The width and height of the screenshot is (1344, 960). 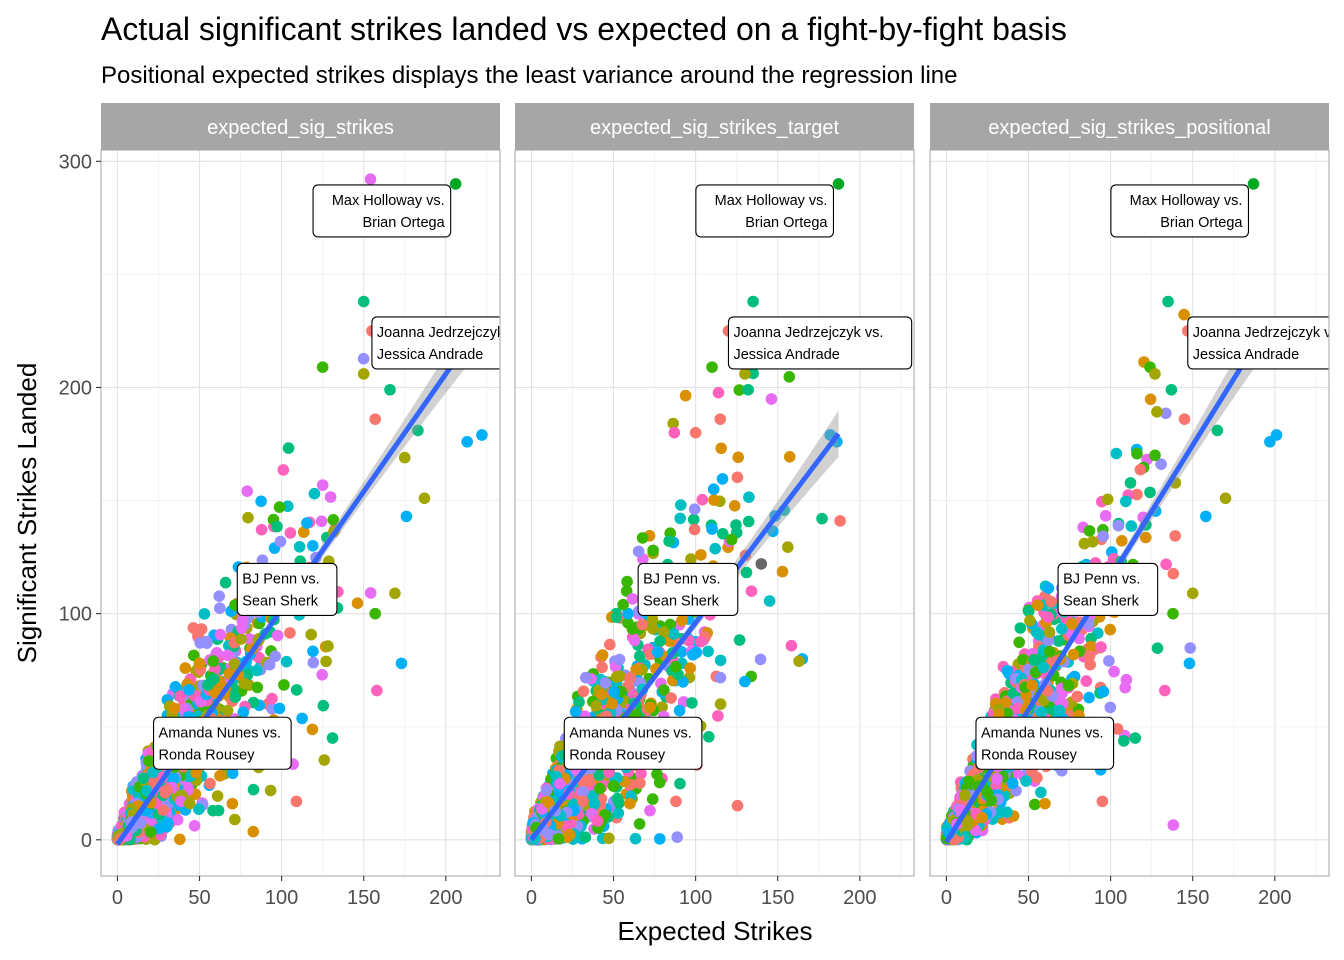 I want to click on x-tick-label: 150, so click(x=777, y=898).